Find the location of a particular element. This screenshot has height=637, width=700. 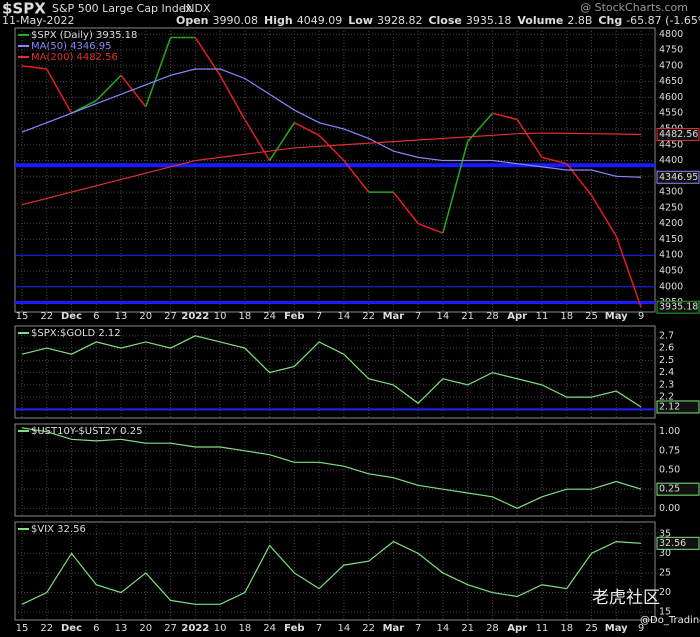

x-tick-label: May is located at coordinates (616, 628).